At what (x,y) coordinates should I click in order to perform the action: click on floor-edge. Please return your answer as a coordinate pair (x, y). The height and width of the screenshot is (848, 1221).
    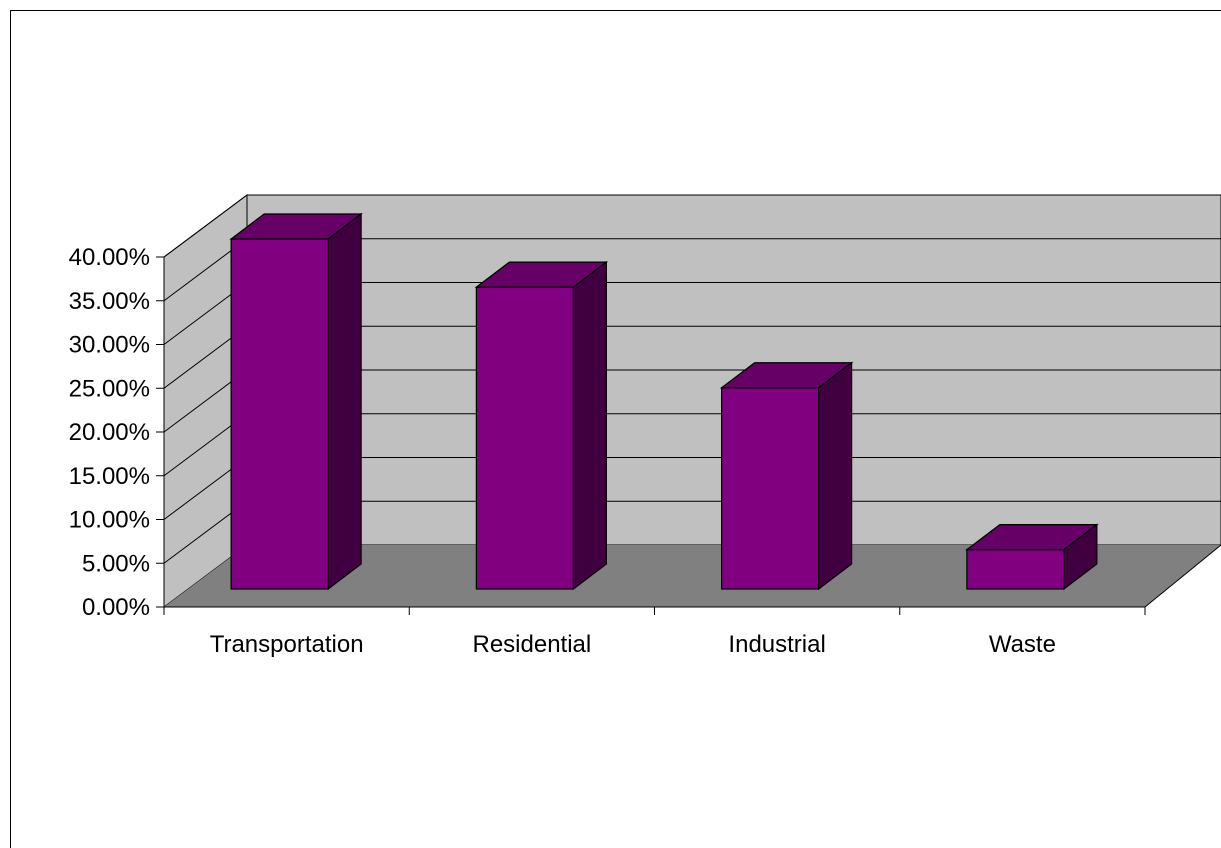
    Looking at the image, I should click on (1182, 576).